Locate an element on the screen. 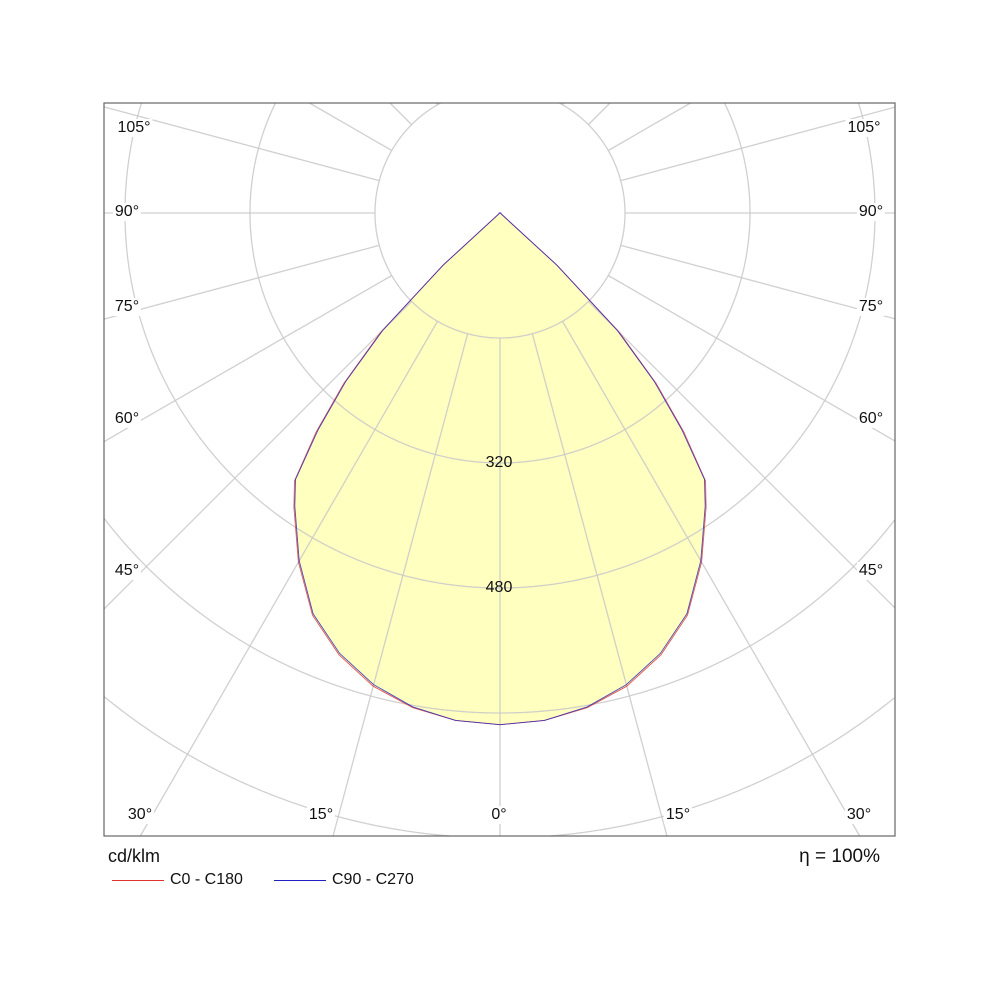 Image resolution: width=1000 pixels, height=1000 pixels. radial-tick-label: 480 is located at coordinates (499, 587).